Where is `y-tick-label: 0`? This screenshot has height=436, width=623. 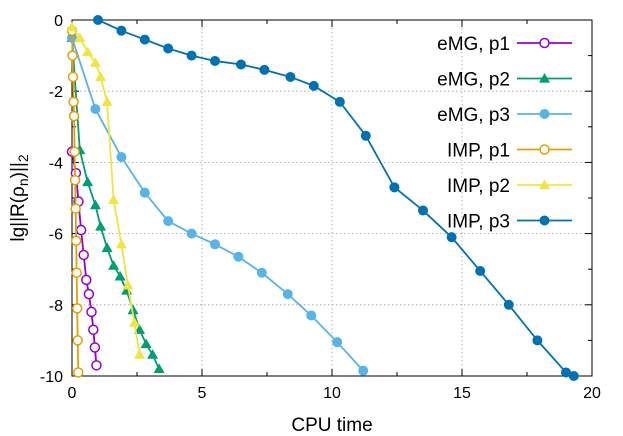 y-tick-label: 0 is located at coordinates (58, 21).